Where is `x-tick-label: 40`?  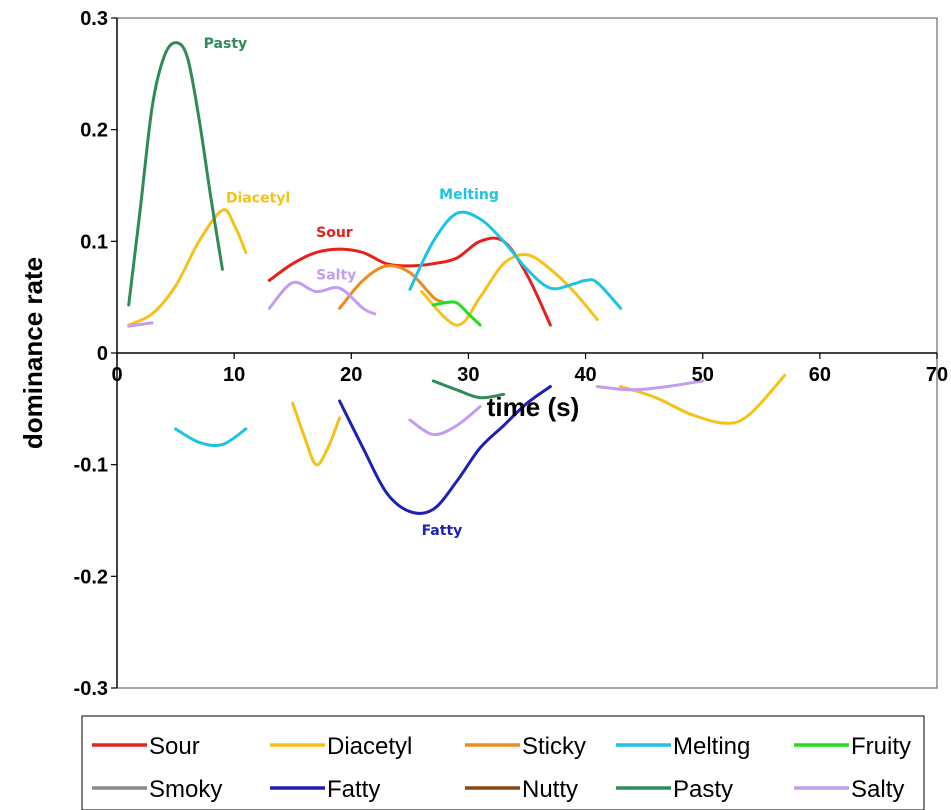 x-tick-label: 40 is located at coordinates (585, 375).